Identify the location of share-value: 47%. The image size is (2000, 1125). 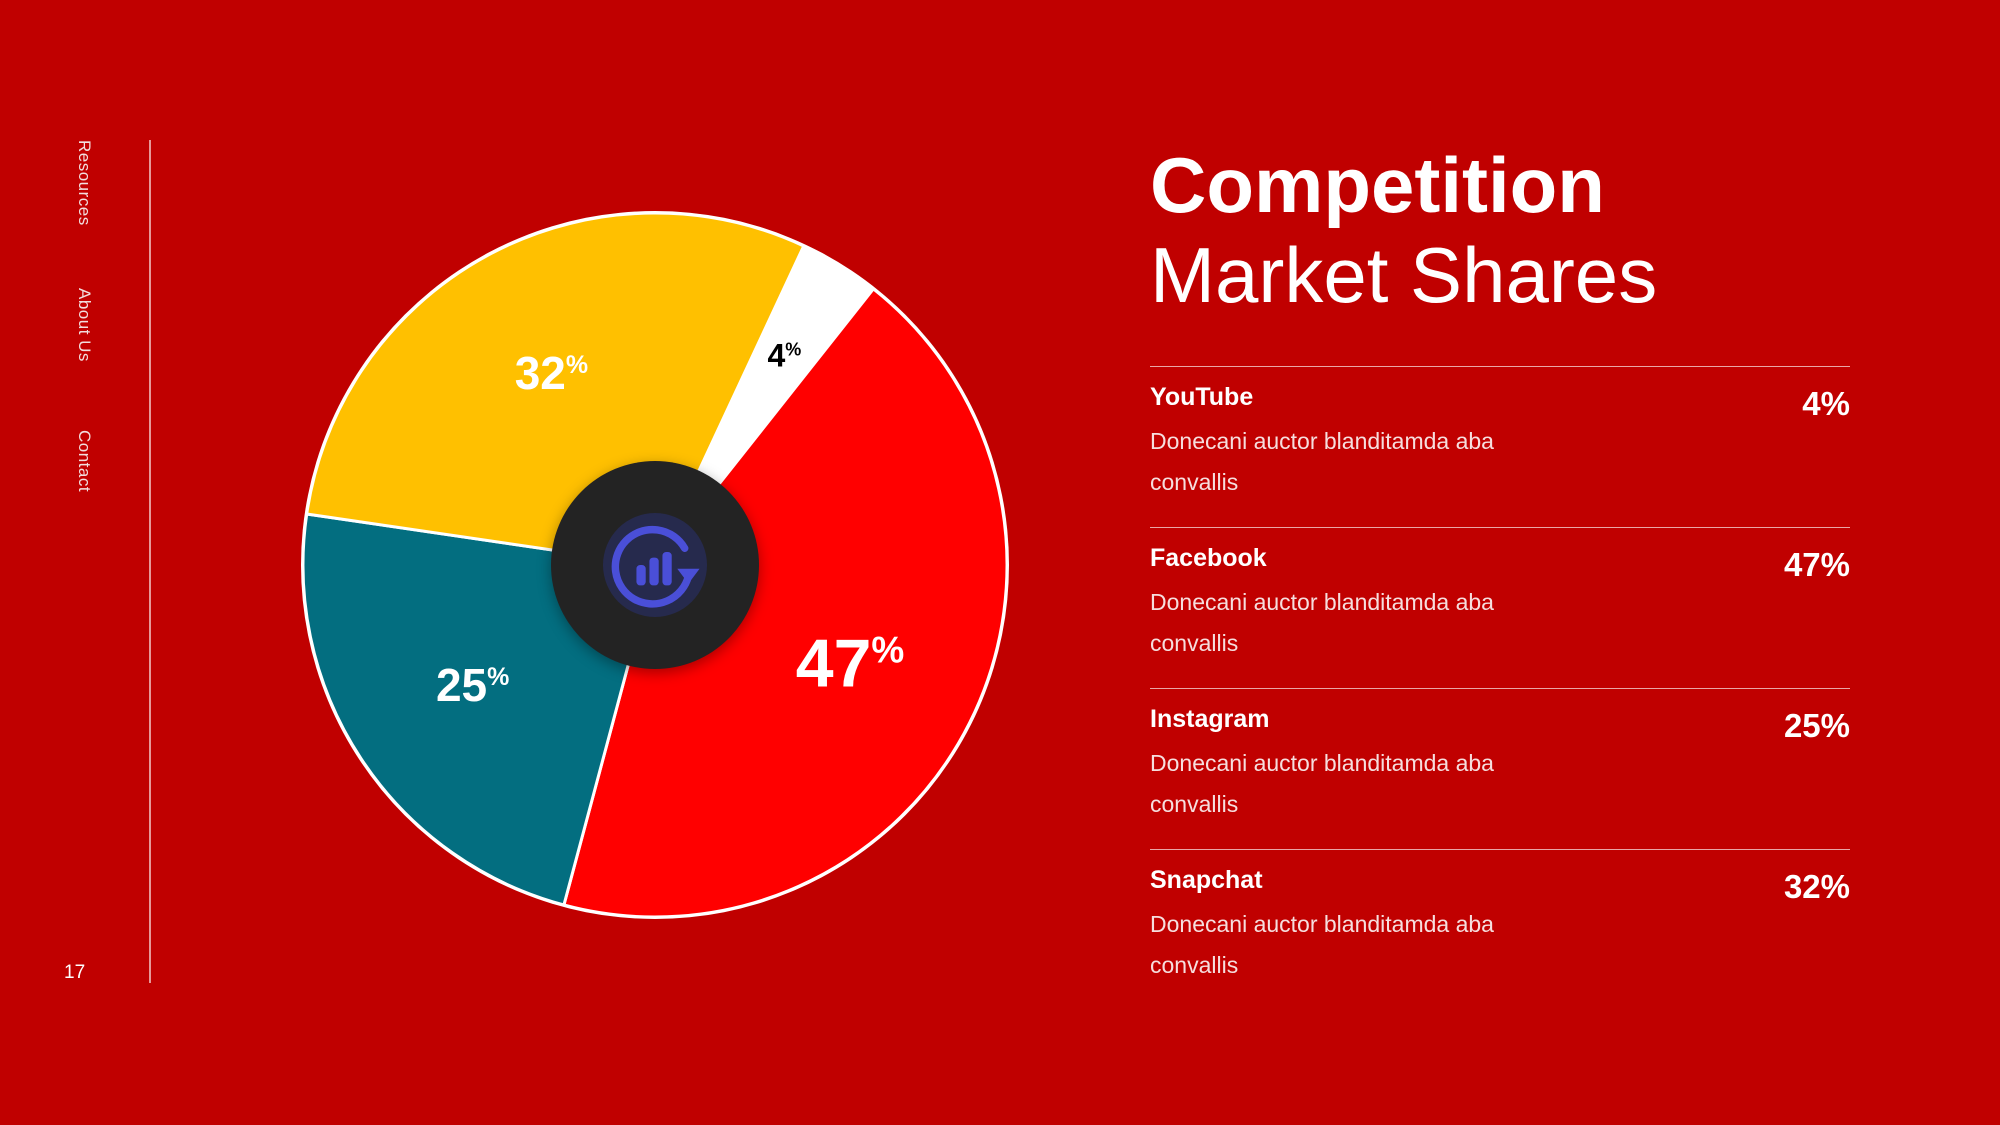
(1816, 564).